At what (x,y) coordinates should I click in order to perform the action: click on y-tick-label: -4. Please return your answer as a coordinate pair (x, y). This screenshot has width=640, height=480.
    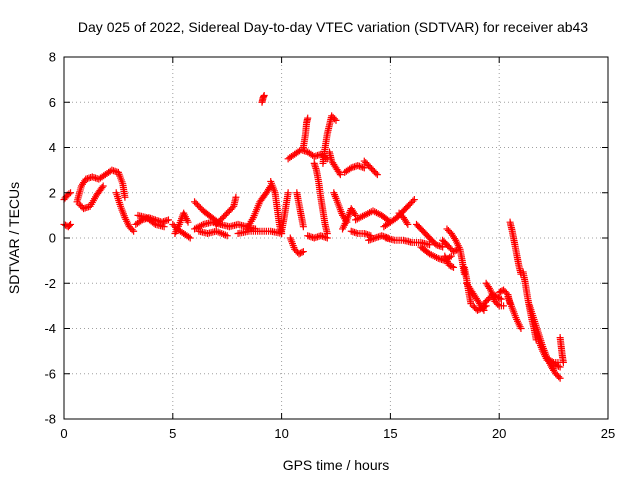
    Looking at the image, I should click on (50, 328).